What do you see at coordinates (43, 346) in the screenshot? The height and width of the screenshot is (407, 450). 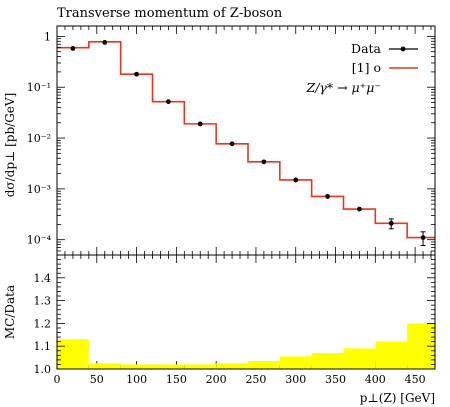 I see `ratio-y-tick-label: 1.1` at bounding box center [43, 346].